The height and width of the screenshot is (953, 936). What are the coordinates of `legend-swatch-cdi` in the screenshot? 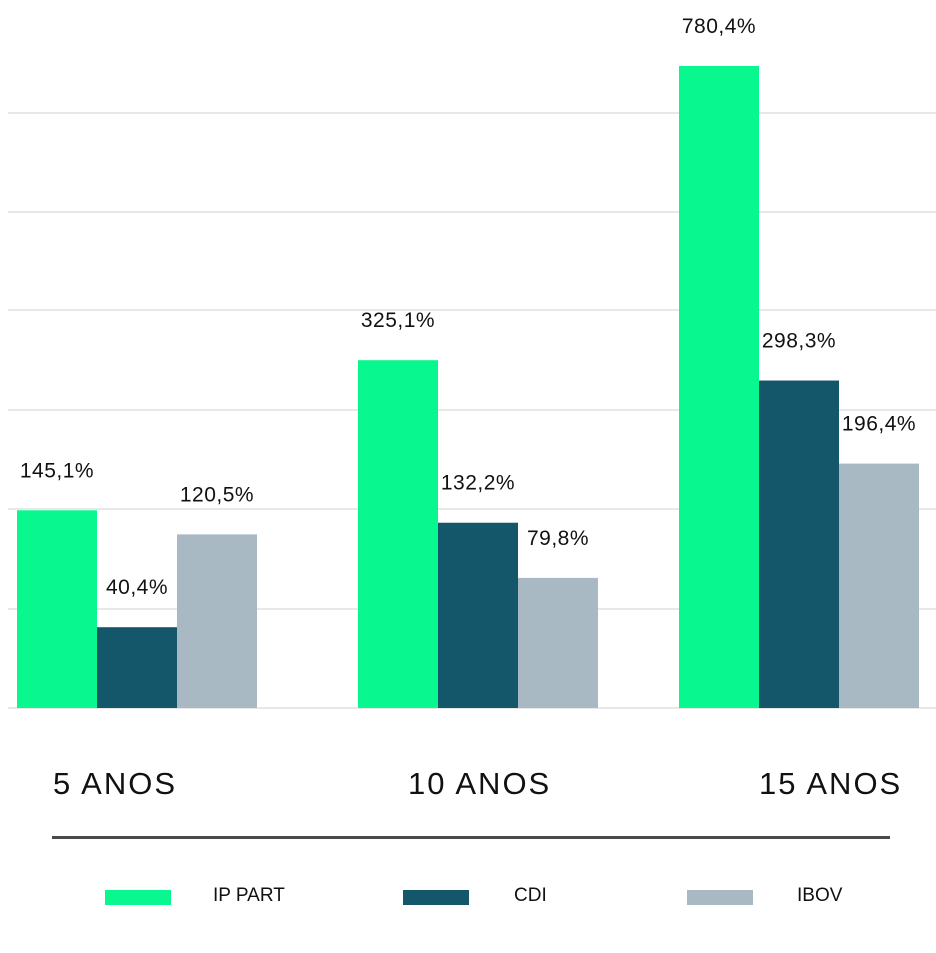 It's located at (436, 897).